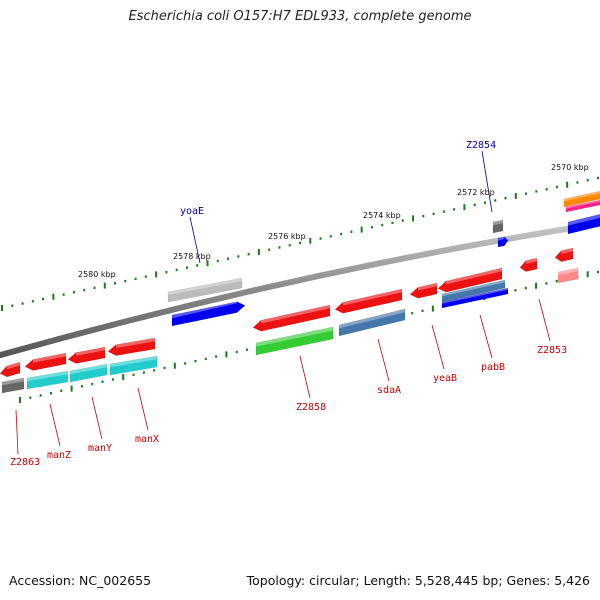  I want to click on accession-text: Accession: NC_002655, so click(80, 580).